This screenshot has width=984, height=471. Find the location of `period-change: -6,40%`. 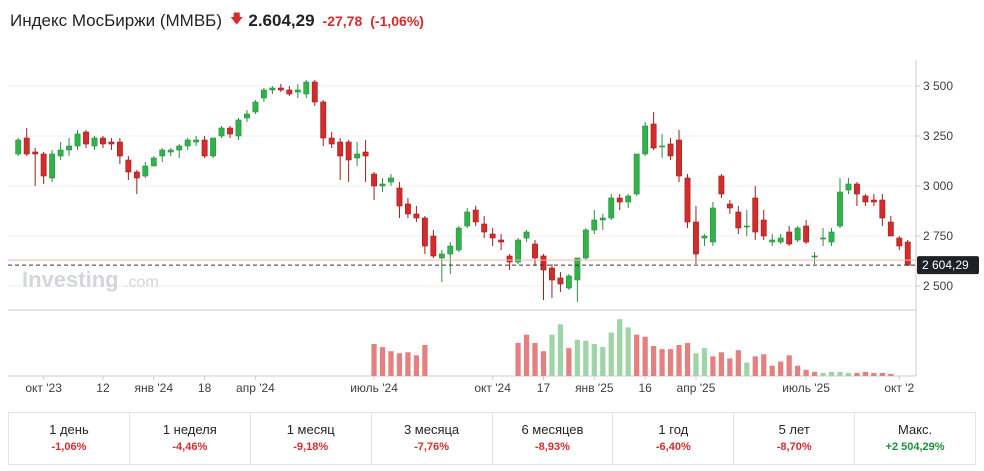

period-change: -6,40% is located at coordinates (673, 447).